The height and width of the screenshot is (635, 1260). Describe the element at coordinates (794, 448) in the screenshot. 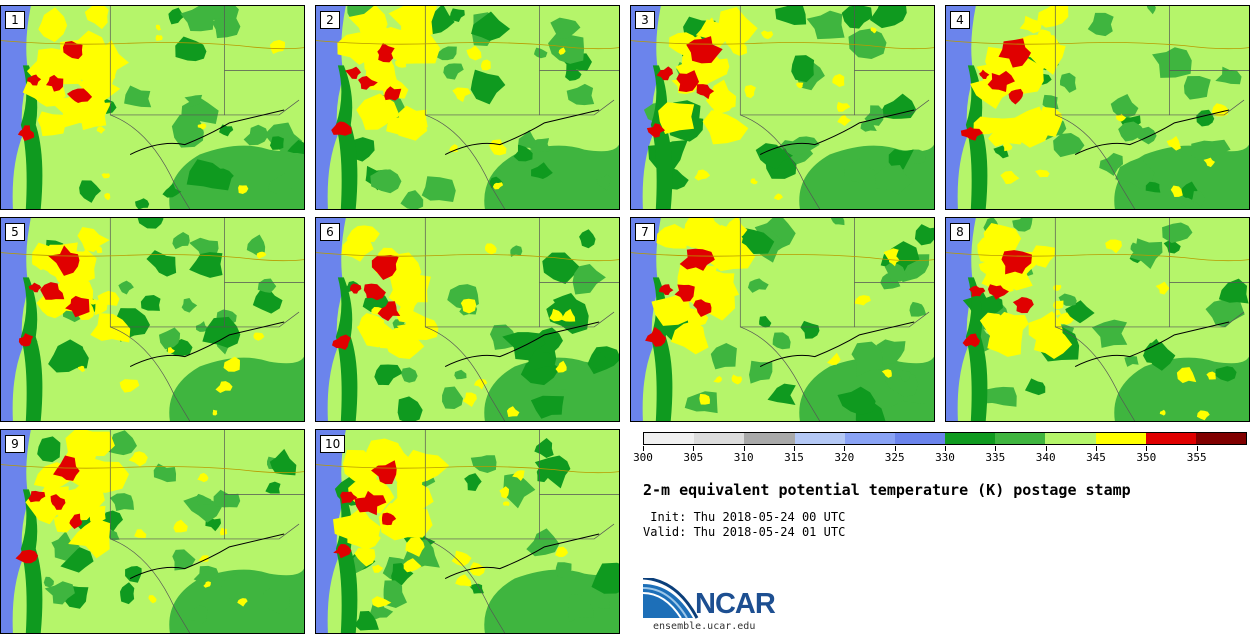

I see `colorbar-tick` at that location.